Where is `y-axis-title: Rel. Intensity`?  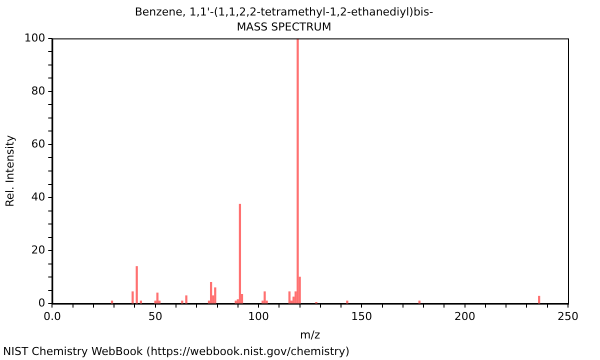 y-axis-title: Rel. Intensity is located at coordinates (9, 170).